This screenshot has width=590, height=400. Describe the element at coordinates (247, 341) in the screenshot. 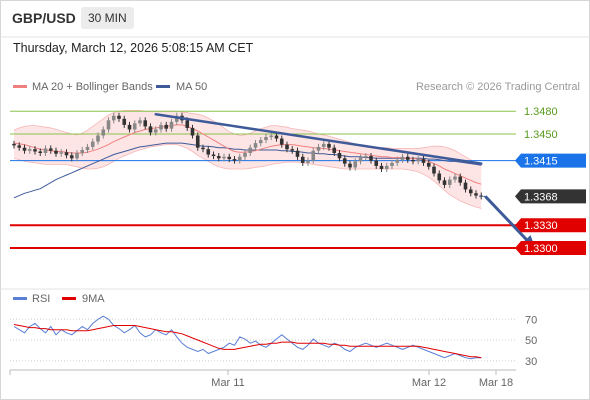

I see `rsi-9ma-line` at that location.